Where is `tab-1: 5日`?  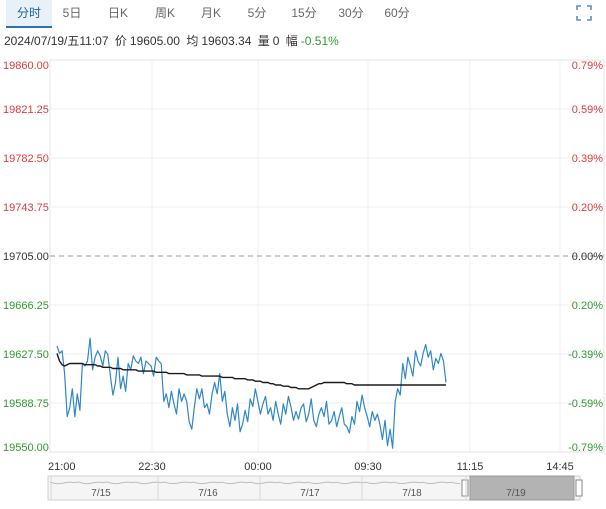 tab-1: 5日 is located at coordinates (72, 13).